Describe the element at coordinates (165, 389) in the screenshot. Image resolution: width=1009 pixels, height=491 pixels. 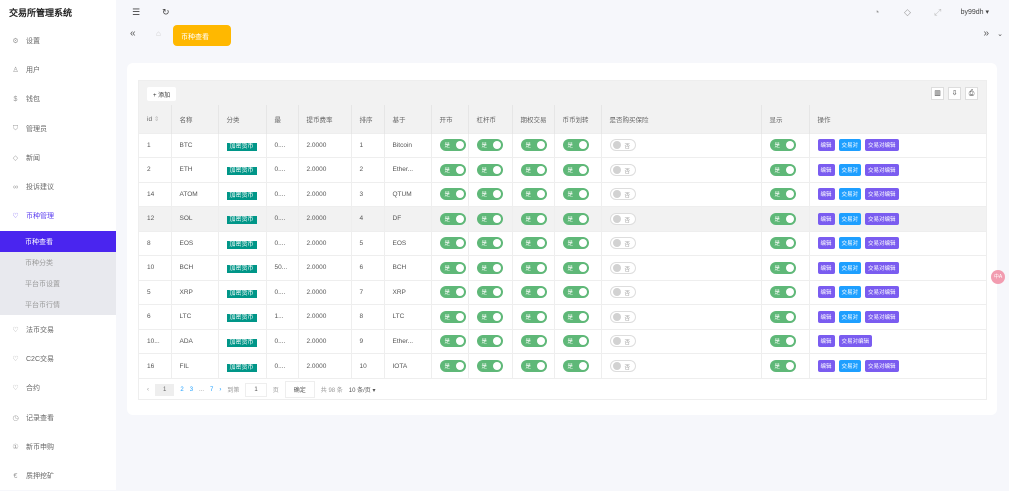
I see `page-1: 1` at that location.